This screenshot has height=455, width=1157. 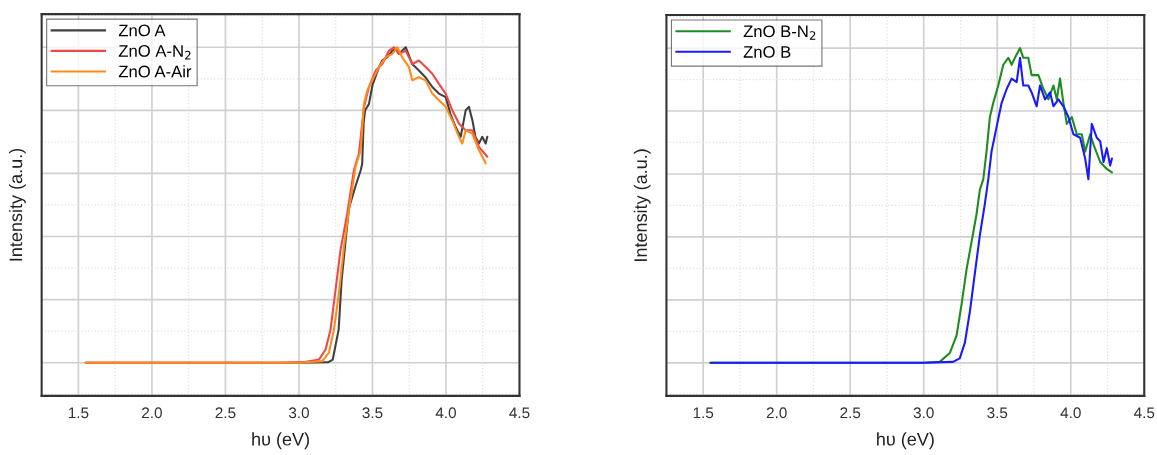 What do you see at coordinates (154, 52) in the screenshot?
I see `legend-label: ZnO A-N$_{2}$` at bounding box center [154, 52].